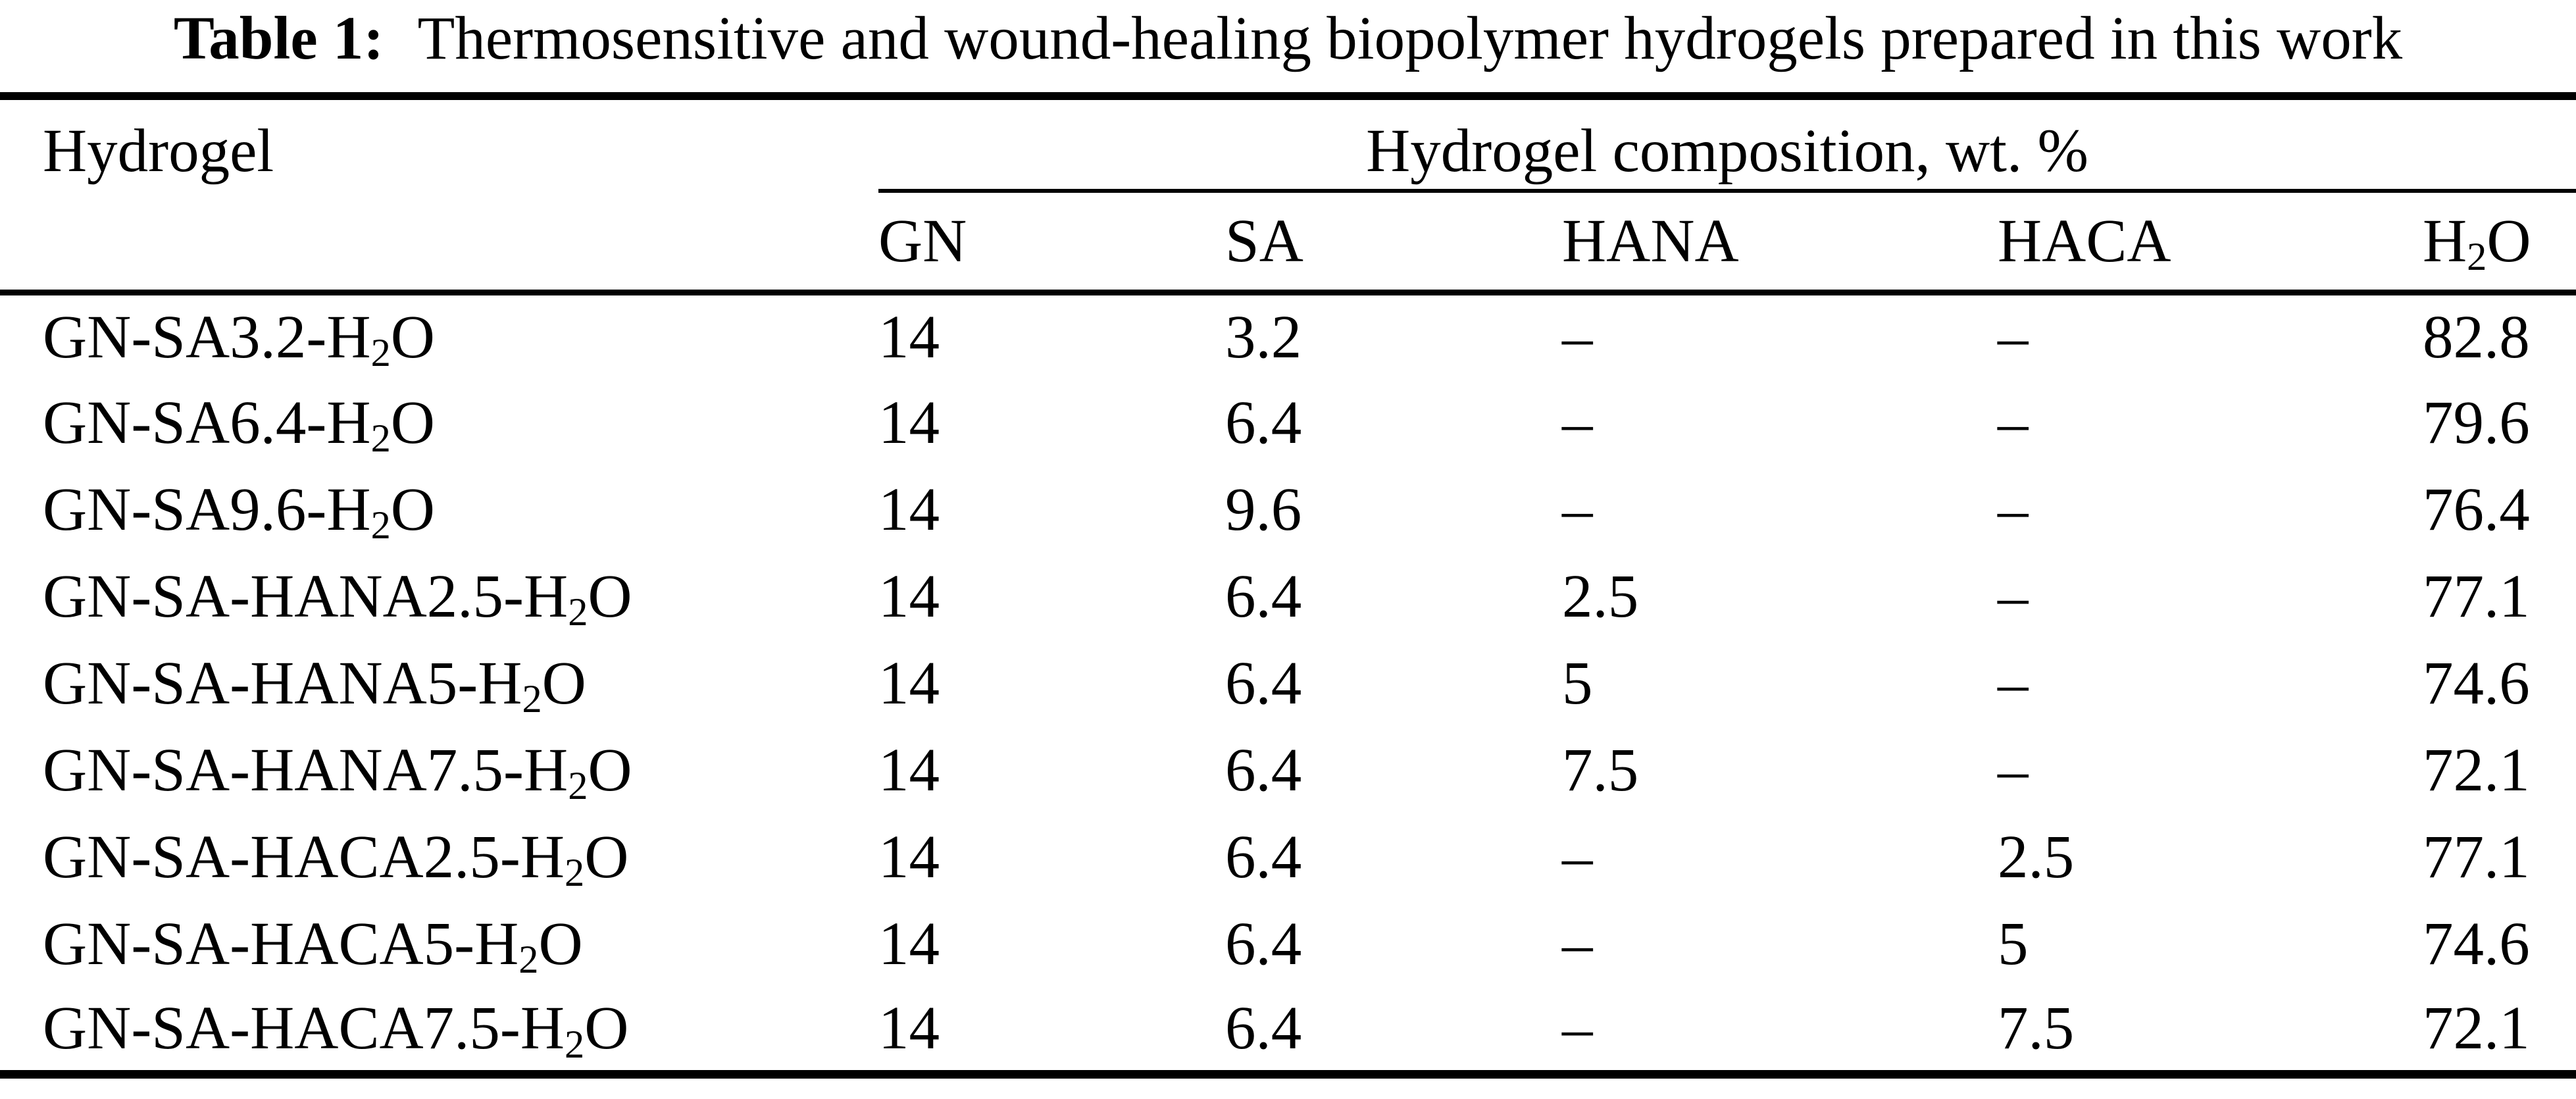  I want to click on table-row: GN-SA-HACA7.5-H2O 14 6.4 – 7.5 72.1, so click(1288, 1030).